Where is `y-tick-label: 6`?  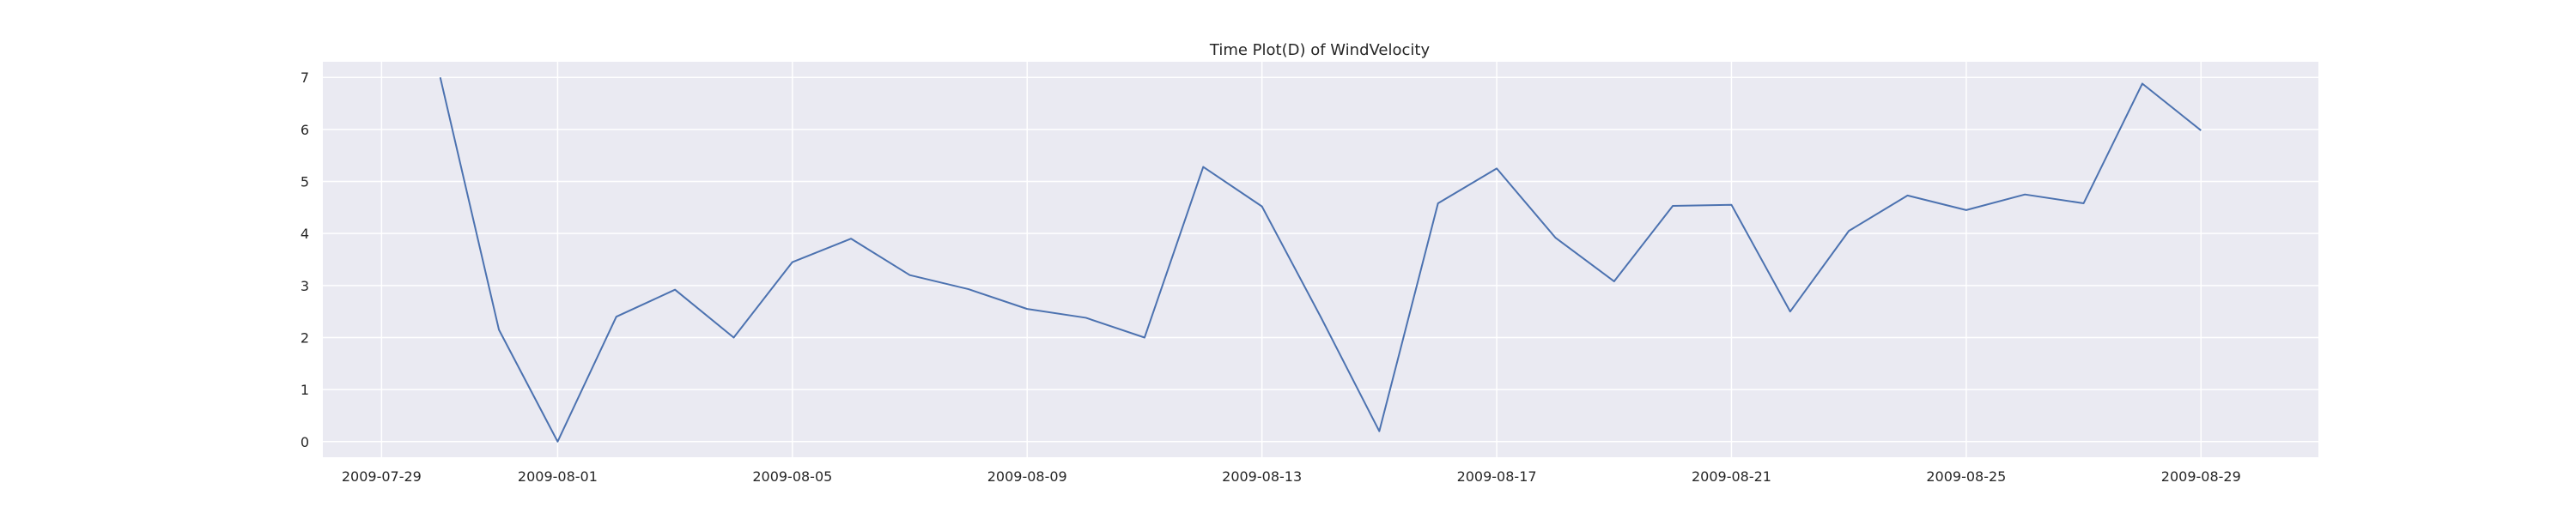
y-tick-label: 6 is located at coordinates (305, 130).